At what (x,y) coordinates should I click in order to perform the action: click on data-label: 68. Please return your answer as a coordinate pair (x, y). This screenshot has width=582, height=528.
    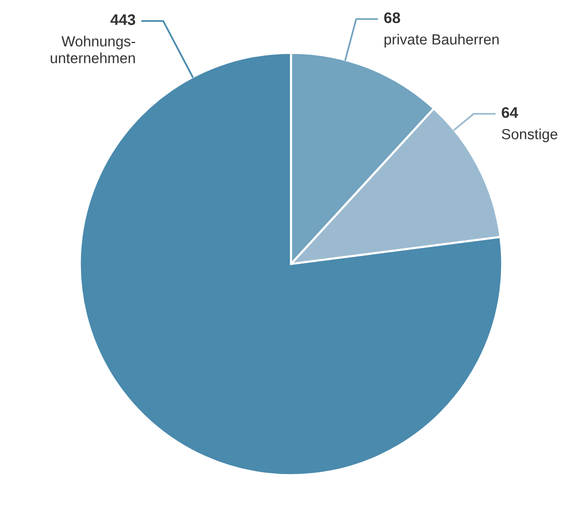
    Looking at the image, I should click on (392, 18).